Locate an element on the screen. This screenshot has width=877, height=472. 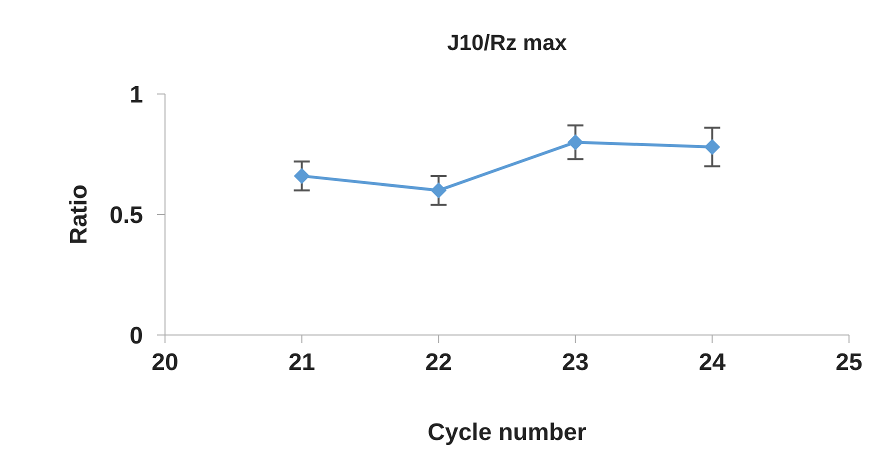
x-tick-label: 21 is located at coordinates (302, 362).